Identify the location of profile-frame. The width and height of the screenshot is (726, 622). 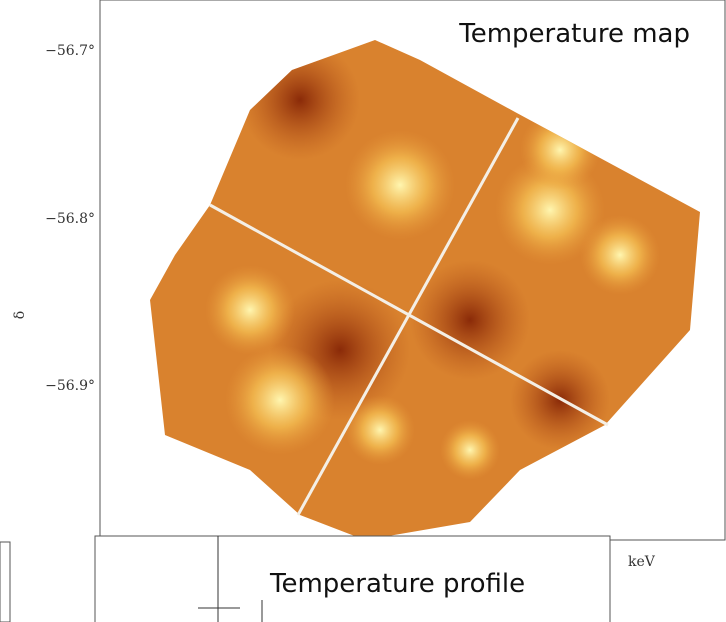
(352, 578).